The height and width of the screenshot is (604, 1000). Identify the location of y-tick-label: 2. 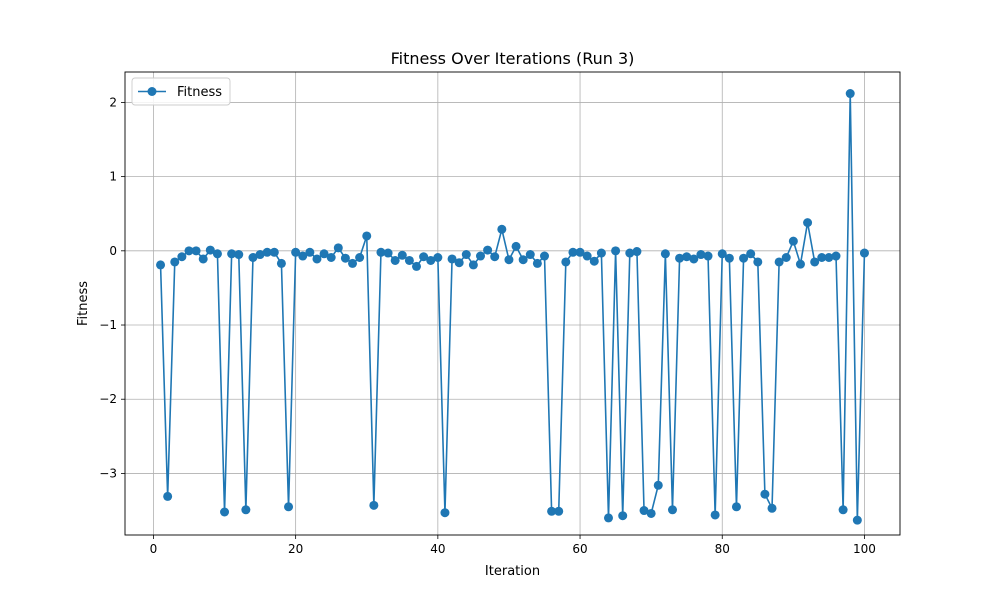
(113, 102).